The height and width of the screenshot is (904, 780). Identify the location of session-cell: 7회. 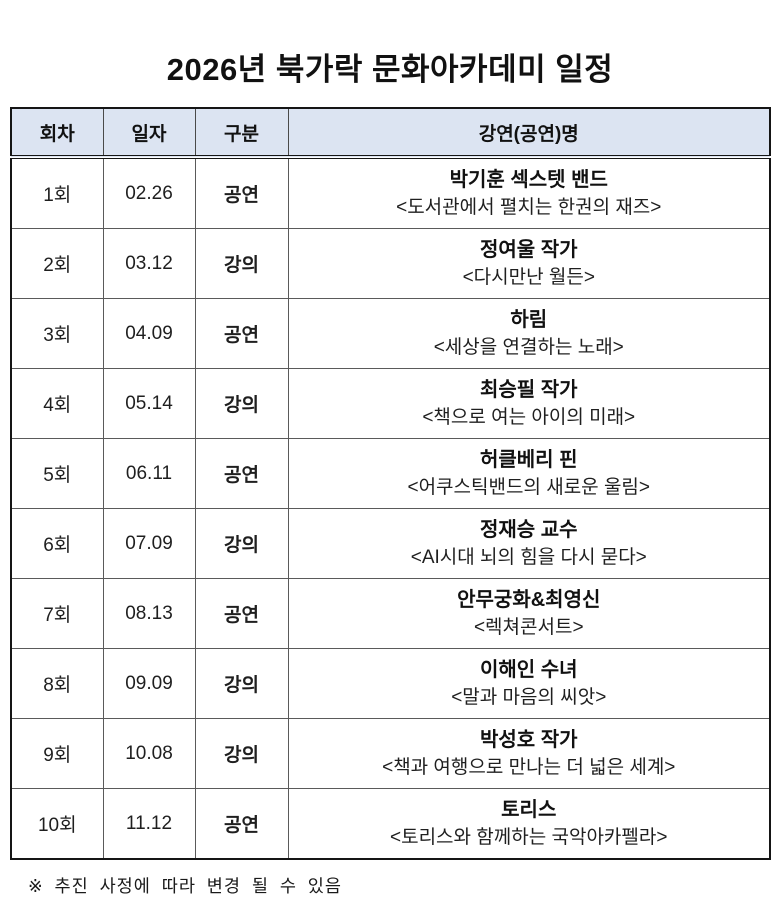
(57, 613).